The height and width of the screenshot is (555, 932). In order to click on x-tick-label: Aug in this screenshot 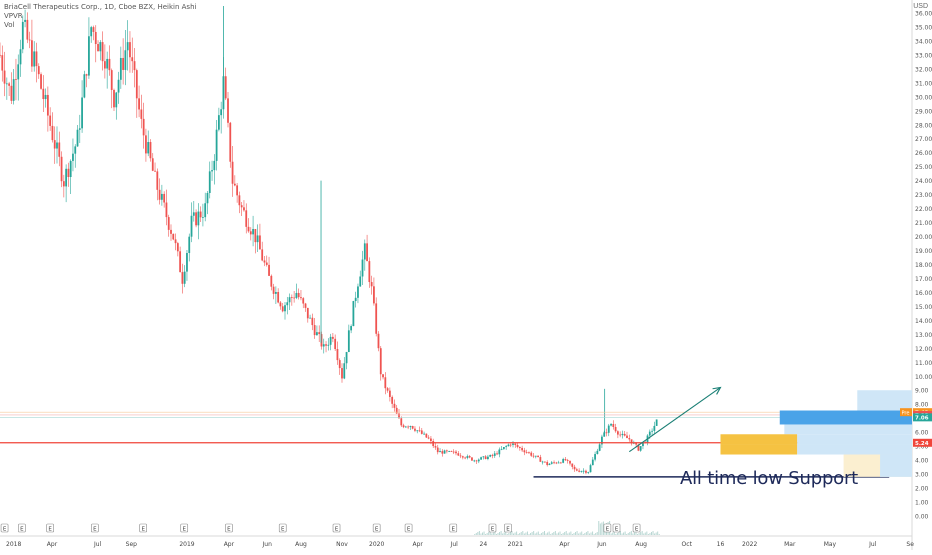, I will do `click(301, 544)`.